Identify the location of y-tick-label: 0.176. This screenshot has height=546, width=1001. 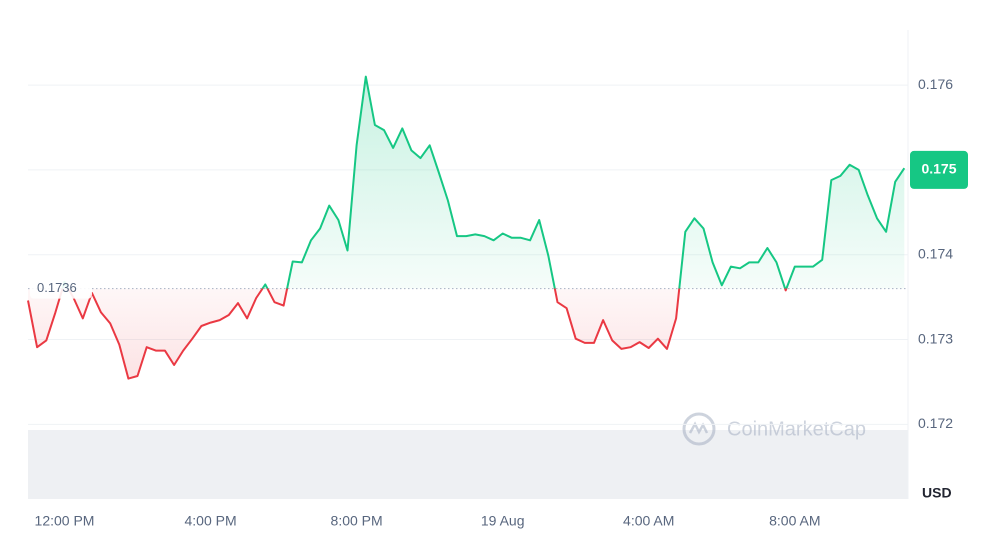
(935, 84).